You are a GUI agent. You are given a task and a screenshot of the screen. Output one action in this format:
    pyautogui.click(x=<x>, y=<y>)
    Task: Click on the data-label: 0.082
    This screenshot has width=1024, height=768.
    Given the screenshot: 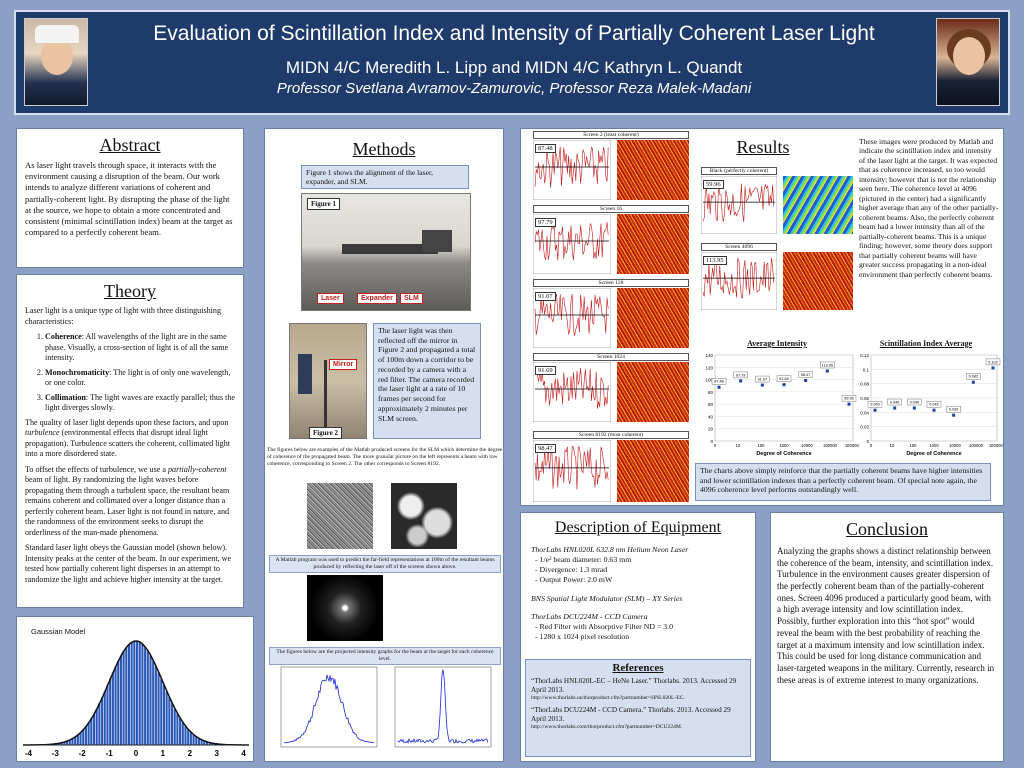 What is the action you would take?
    pyautogui.click(x=974, y=377)
    